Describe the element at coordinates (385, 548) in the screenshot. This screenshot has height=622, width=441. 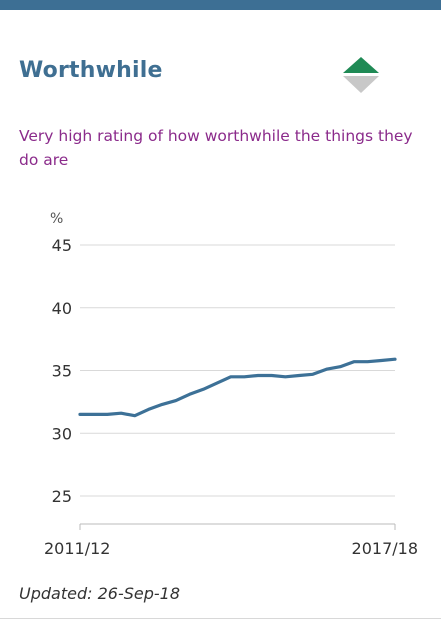
I see `x-tick-label: 2017/18` at that location.